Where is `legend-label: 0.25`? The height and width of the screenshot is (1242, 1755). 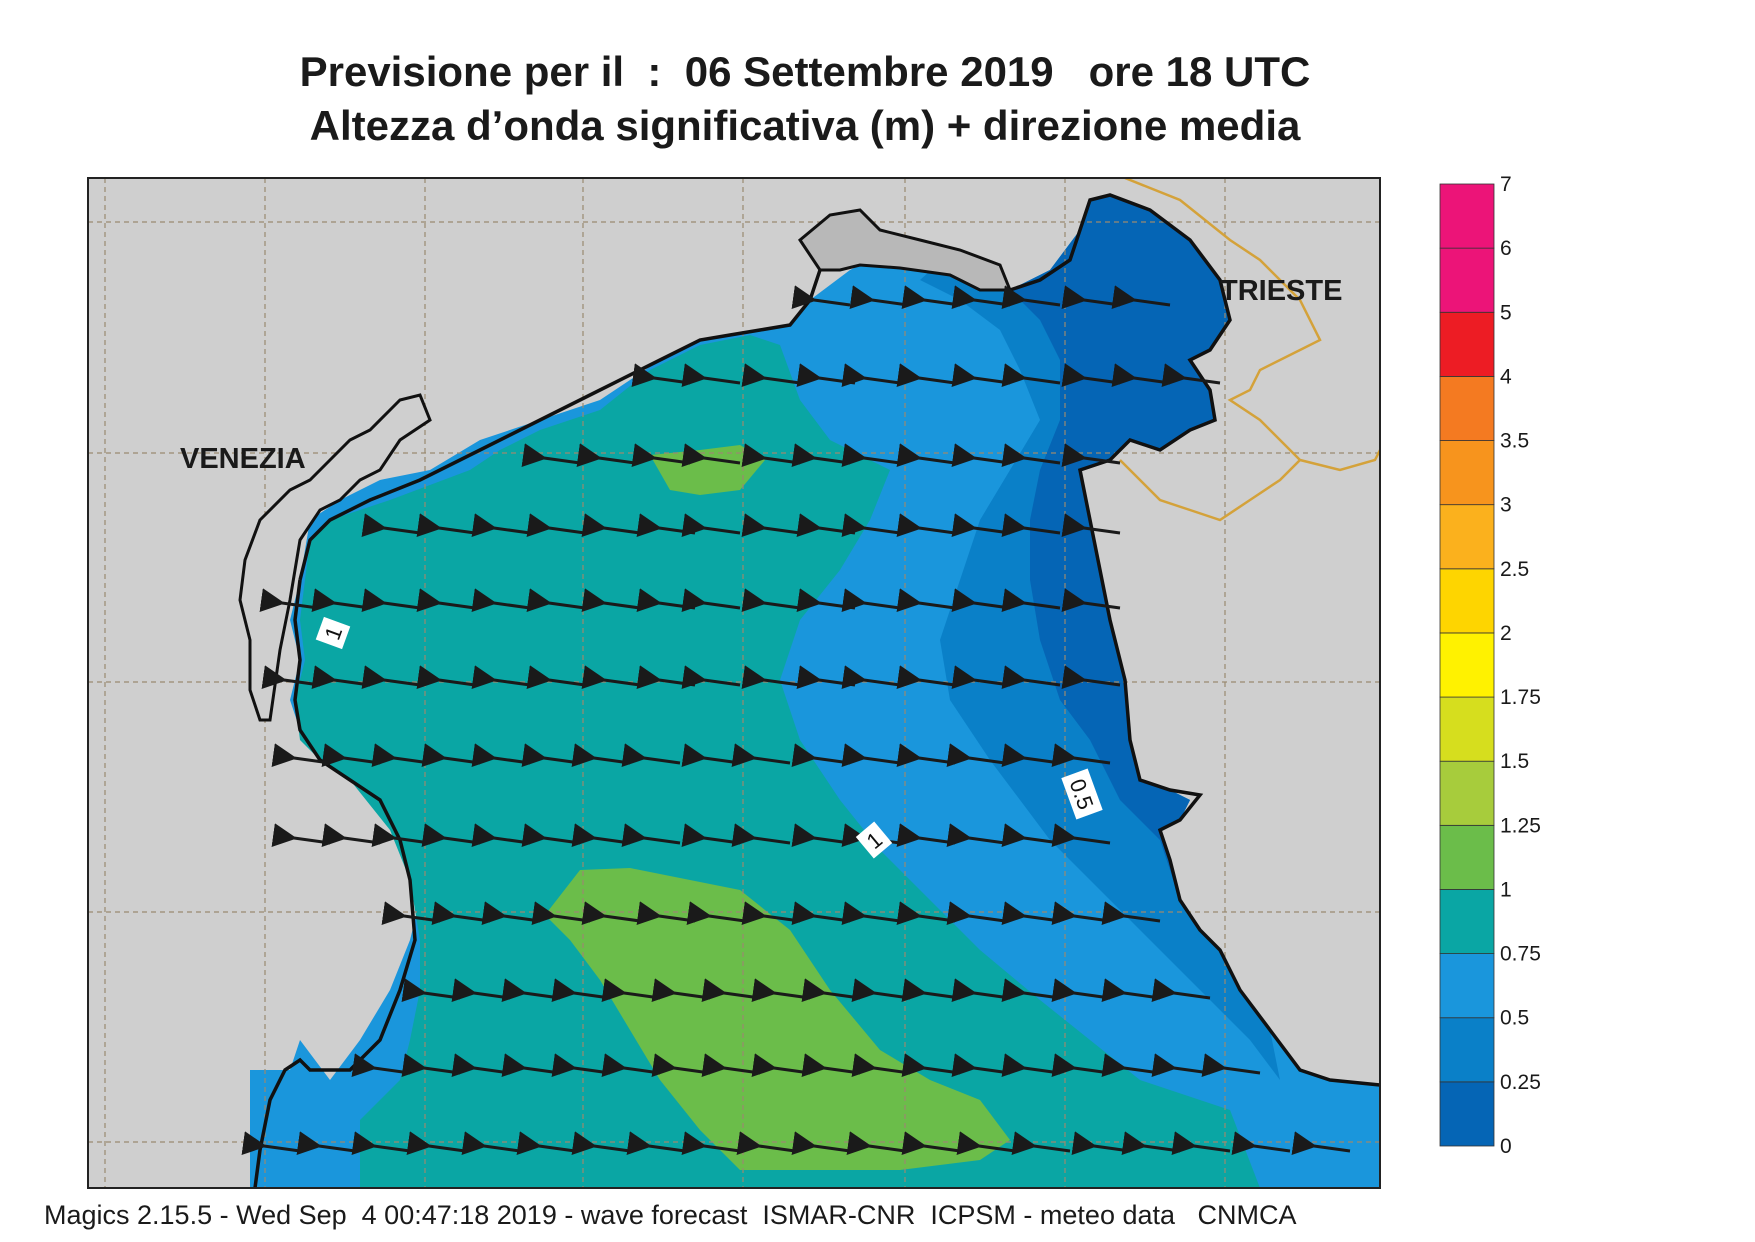 legend-label: 0.25 is located at coordinates (1520, 1082).